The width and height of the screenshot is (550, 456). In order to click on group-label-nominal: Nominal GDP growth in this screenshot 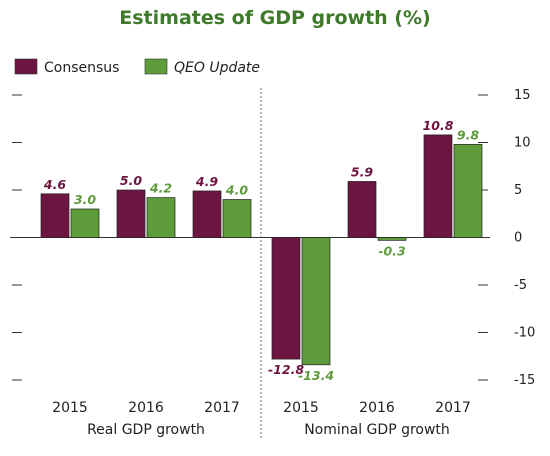, I will do `click(377, 430)`.